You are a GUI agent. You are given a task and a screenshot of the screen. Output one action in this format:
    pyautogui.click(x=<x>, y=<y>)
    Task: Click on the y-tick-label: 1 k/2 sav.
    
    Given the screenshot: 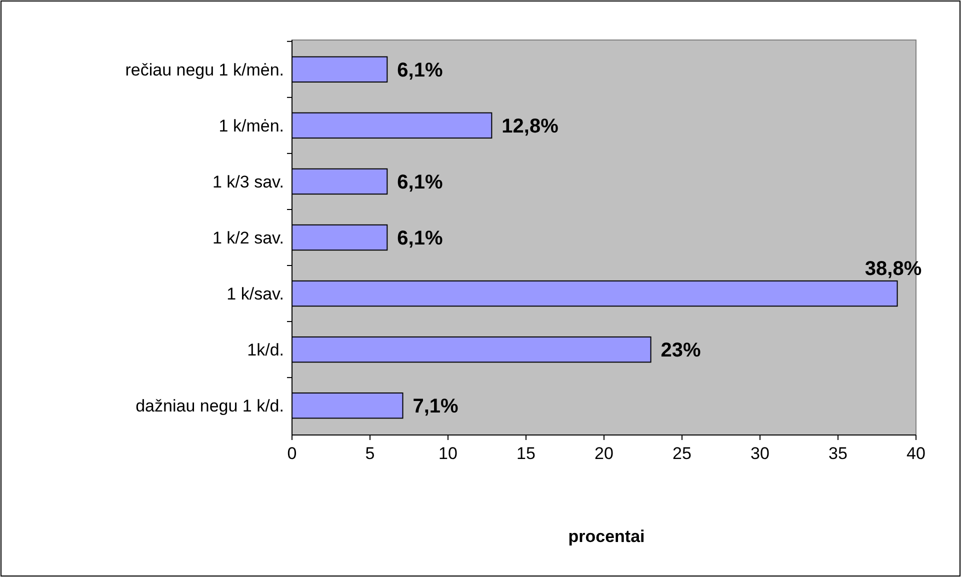 What is the action you would take?
    pyautogui.click(x=248, y=238)
    